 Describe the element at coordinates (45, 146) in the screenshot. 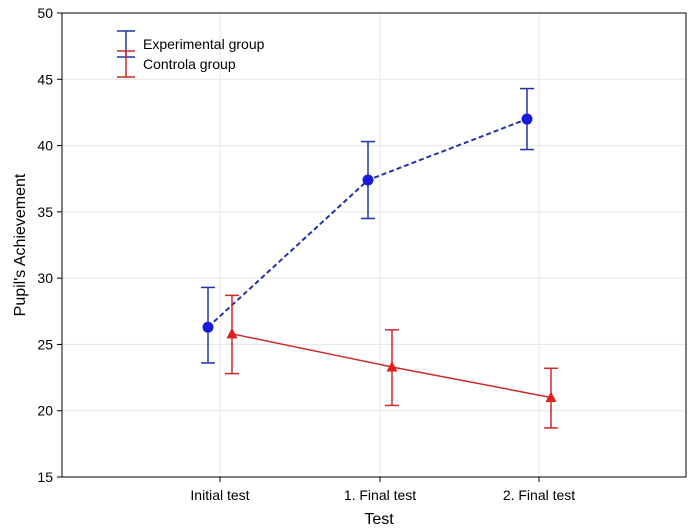

I see `y-tick-label: 40` at that location.